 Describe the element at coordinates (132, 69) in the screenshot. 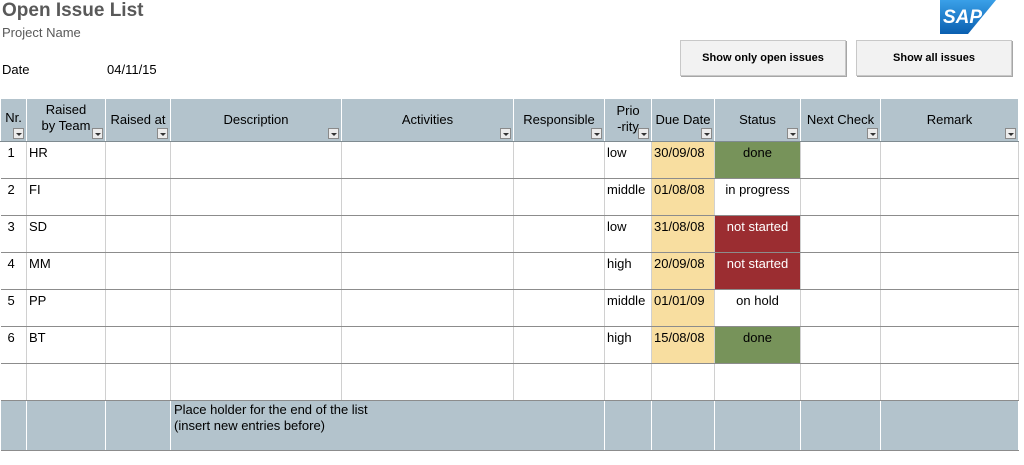

I see `date-value: 04/11/15` at that location.